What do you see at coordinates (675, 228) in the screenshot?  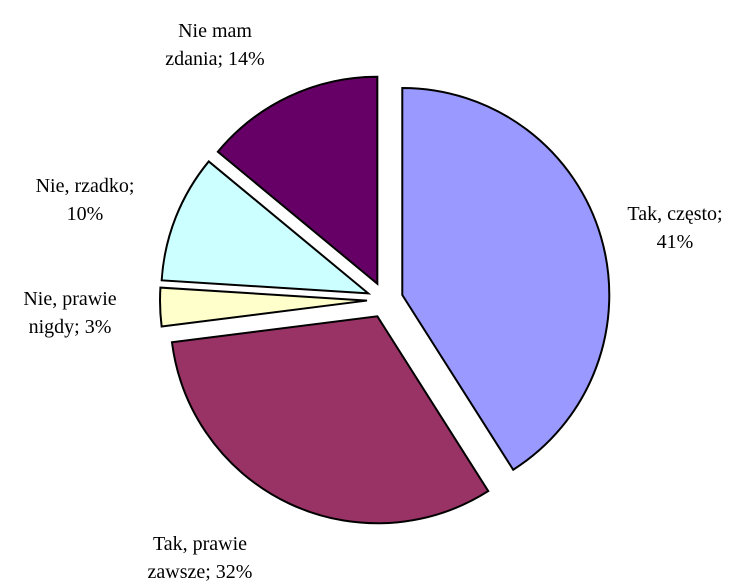 I see `slice-label: Tak, często; 41%` at bounding box center [675, 228].